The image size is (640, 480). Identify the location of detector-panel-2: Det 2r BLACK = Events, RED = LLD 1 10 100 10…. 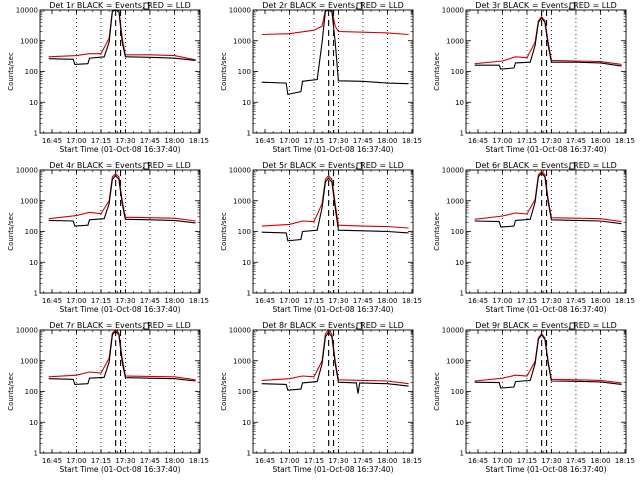
(321, 77).